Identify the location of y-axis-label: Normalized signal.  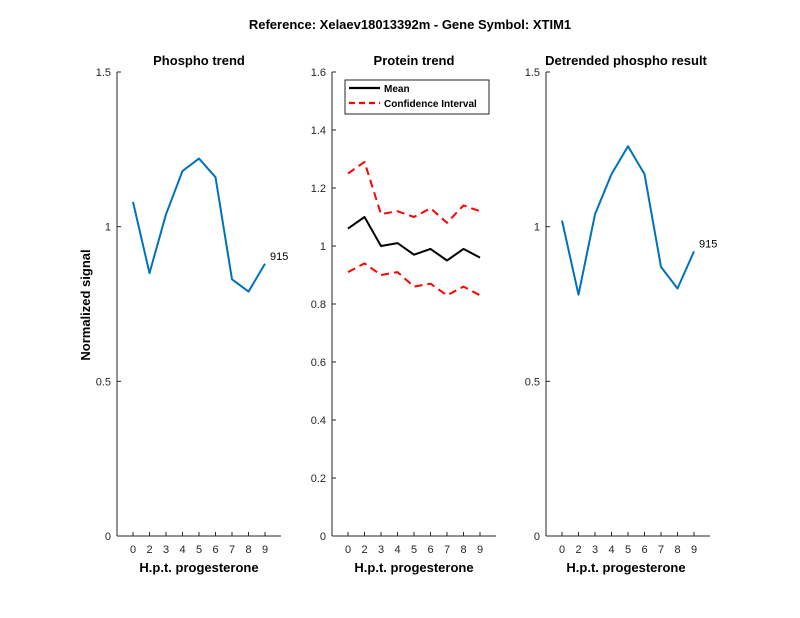
(85, 304).